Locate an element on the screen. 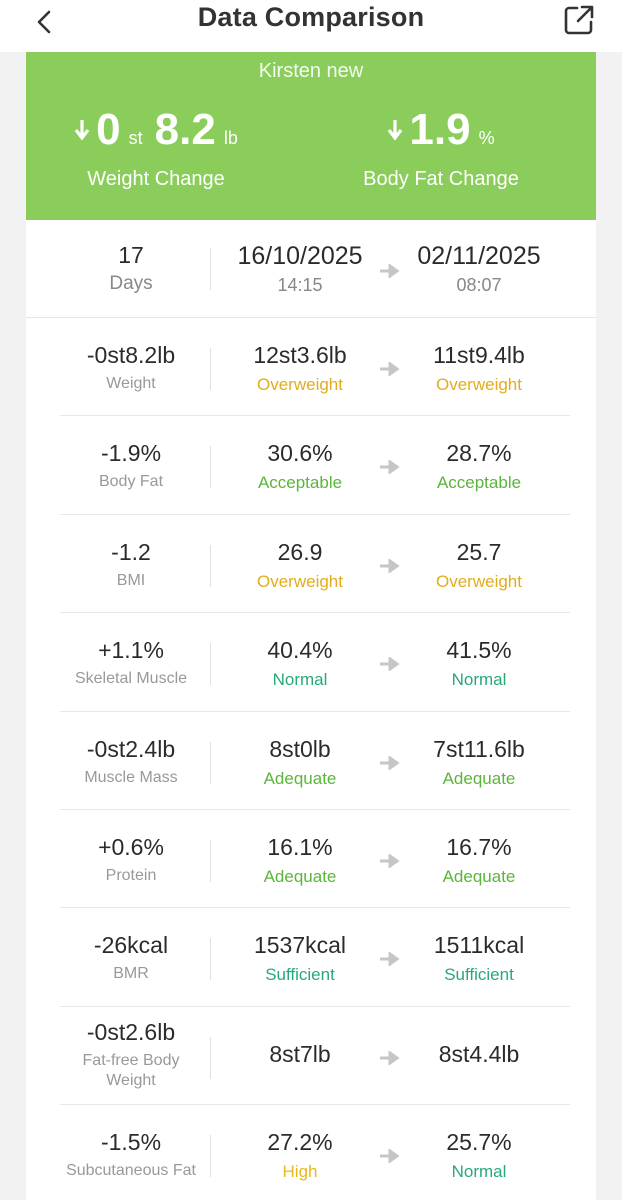 This screenshot has height=1200, width=622. metric-change: -1.9% is located at coordinates (131, 453).